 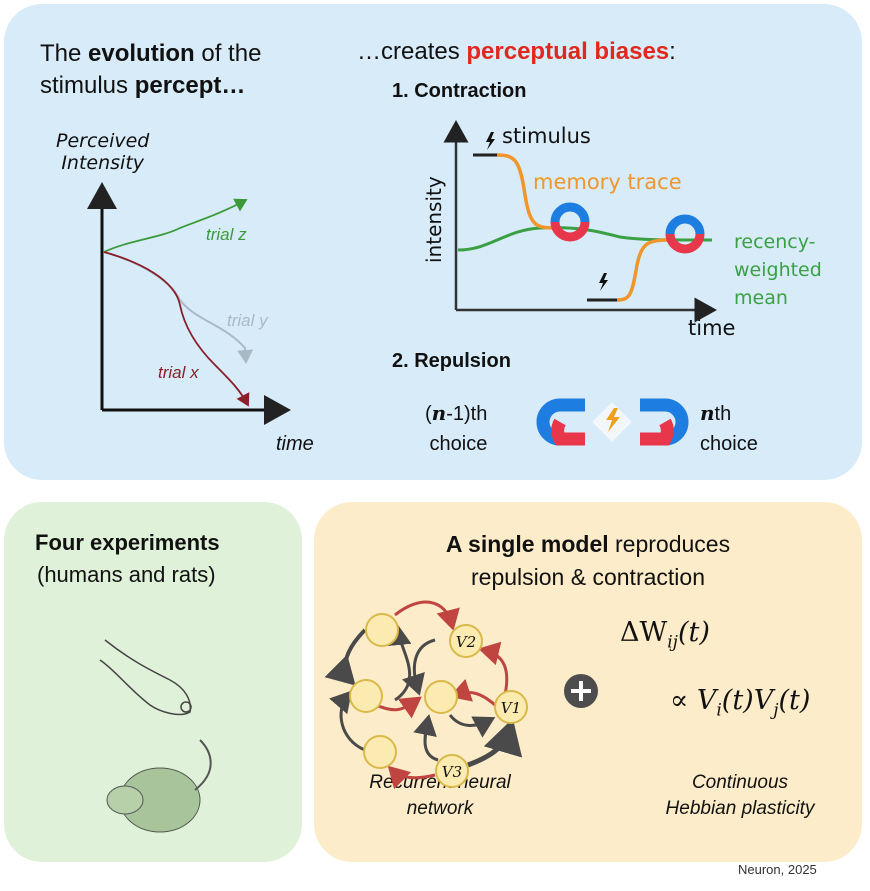 What do you see at coordinates (428, 414) in the screenshot?
I see `label-part: (` at bounding box center [428, 414].